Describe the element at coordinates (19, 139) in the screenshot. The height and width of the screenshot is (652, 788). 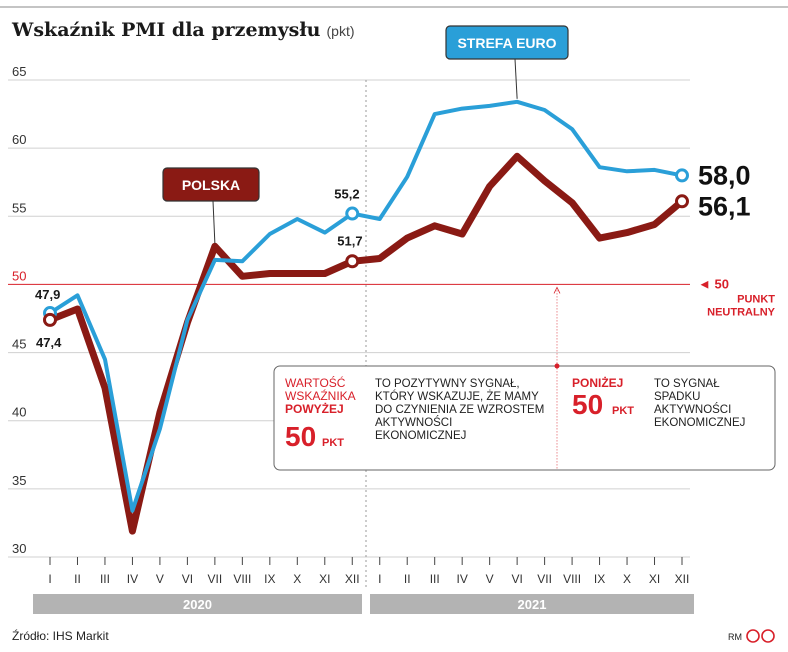
I see `y-tick-60: 60` at that location.